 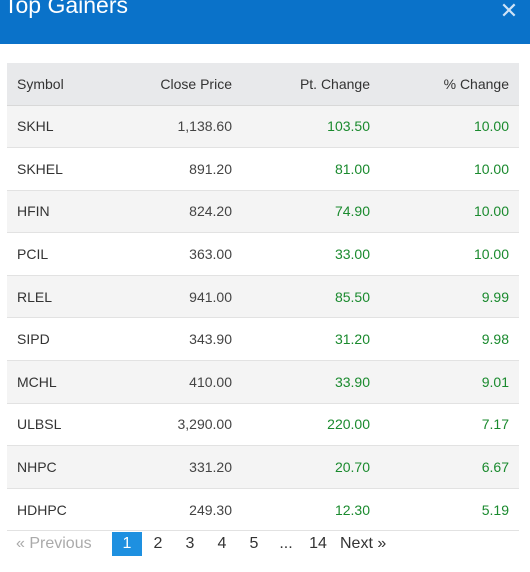 What do you see at coordinates (35, 296) in the screenshot?
I see `cell-symbol: RLEL` at bounding box center [35, 296].